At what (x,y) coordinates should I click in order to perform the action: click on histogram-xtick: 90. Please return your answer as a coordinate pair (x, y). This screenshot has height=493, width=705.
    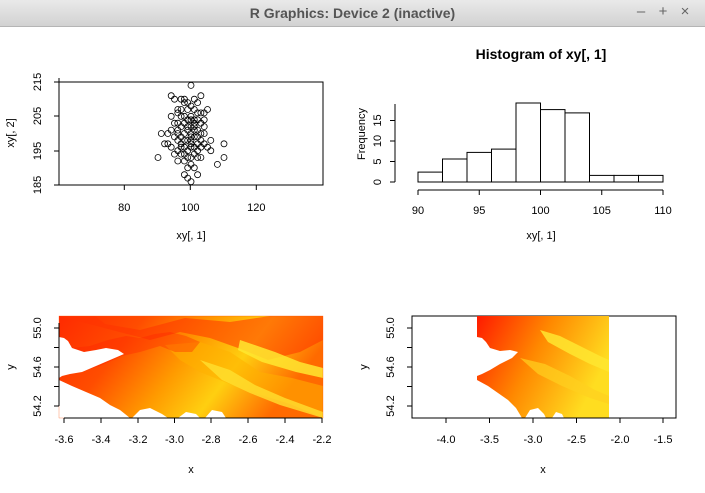
    Looking at the image, I should click on (418, 211).